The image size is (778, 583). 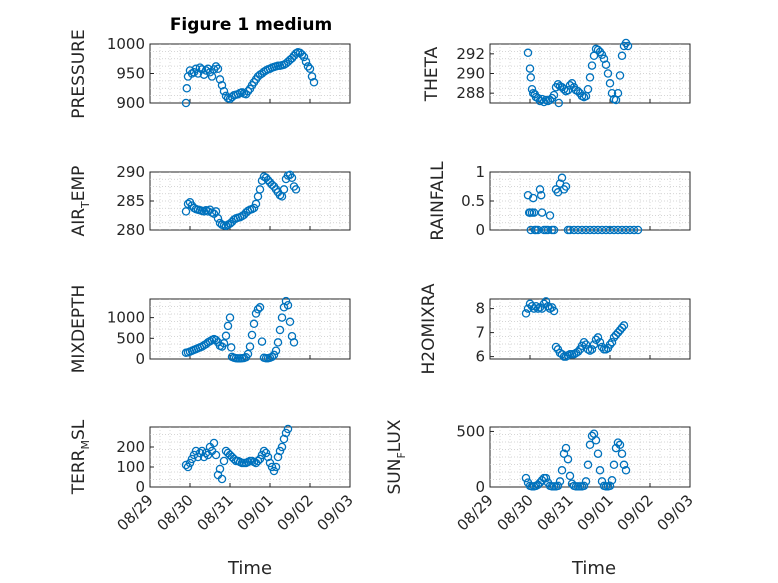 What do you see at coordinates (515, 512) in the screenshot?
I see `x-tick-label: 08/30` at bounding box center [515, 512].